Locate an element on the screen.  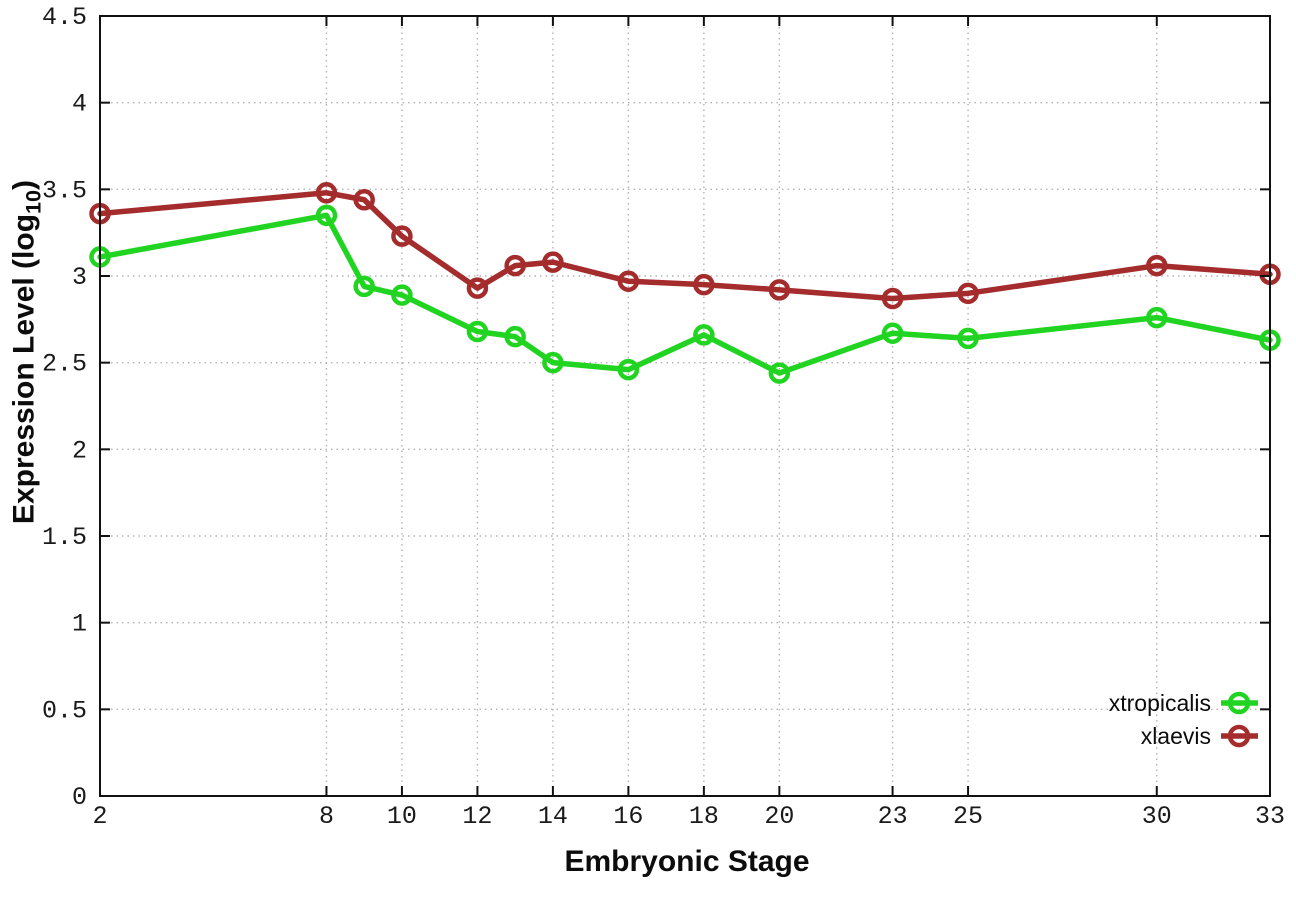
y-axis-title: Expression Level (log10) is located at coordinates (27, 352).